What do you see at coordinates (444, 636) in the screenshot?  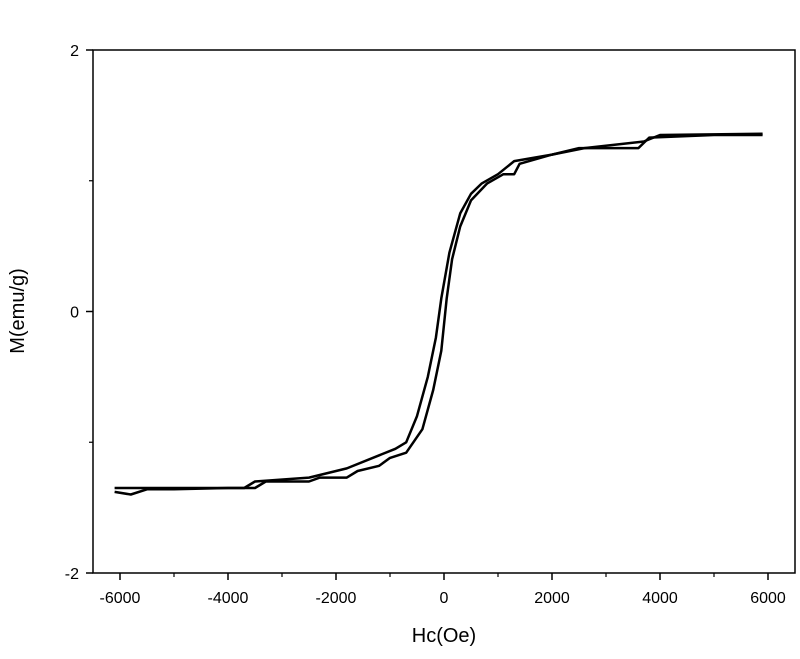 I see `x-axis-label: Hc(Oe)` at bounding box center [444, 636].